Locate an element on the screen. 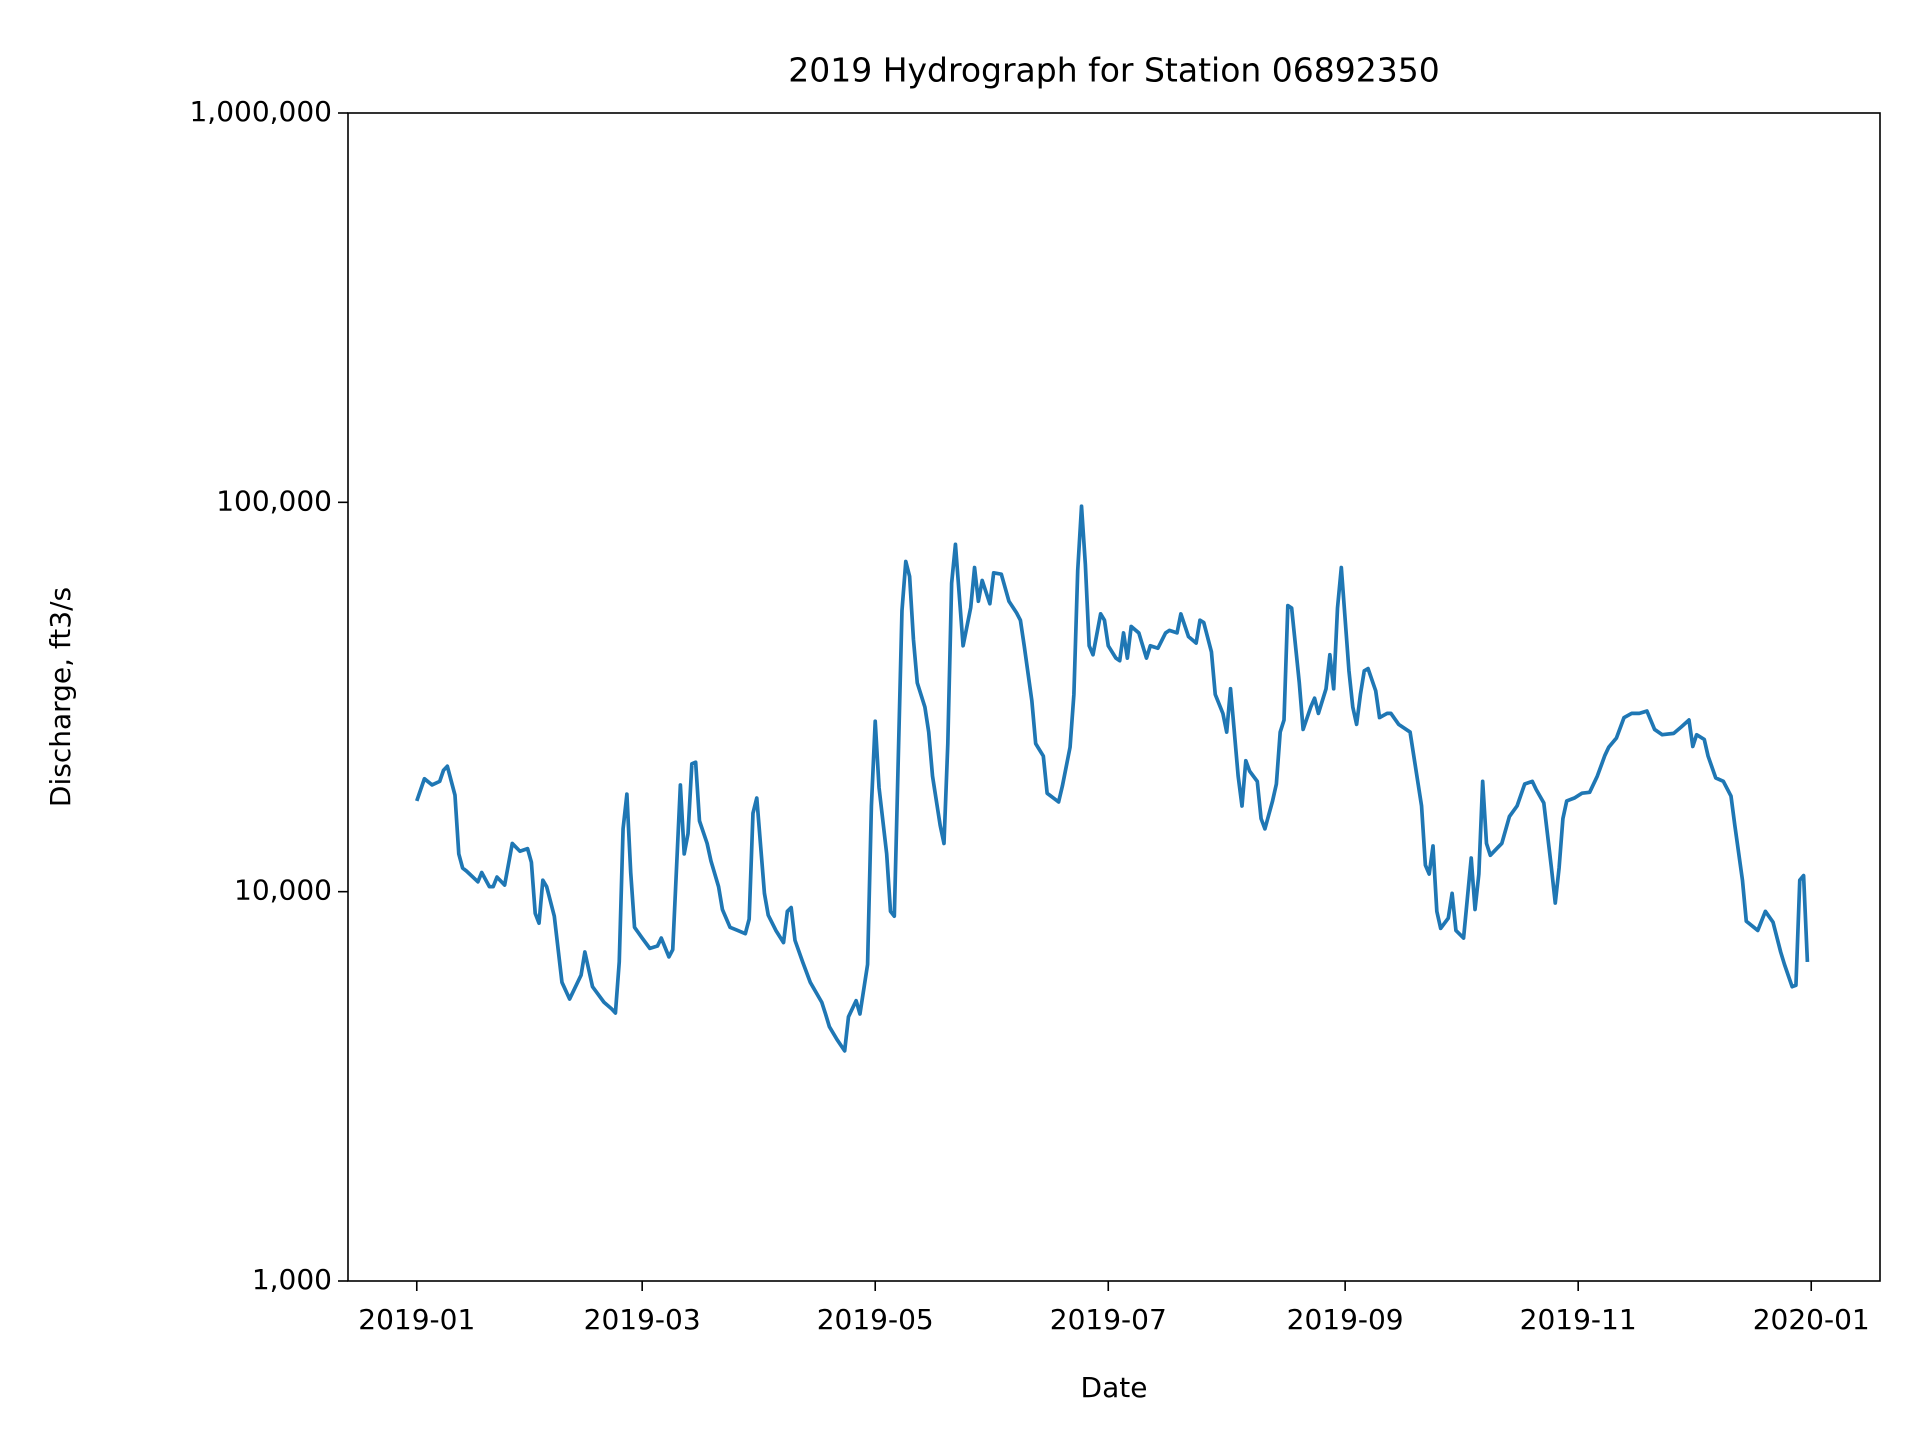  x-tick-label: 2019-07 is located at coordinates (1108, 1319).